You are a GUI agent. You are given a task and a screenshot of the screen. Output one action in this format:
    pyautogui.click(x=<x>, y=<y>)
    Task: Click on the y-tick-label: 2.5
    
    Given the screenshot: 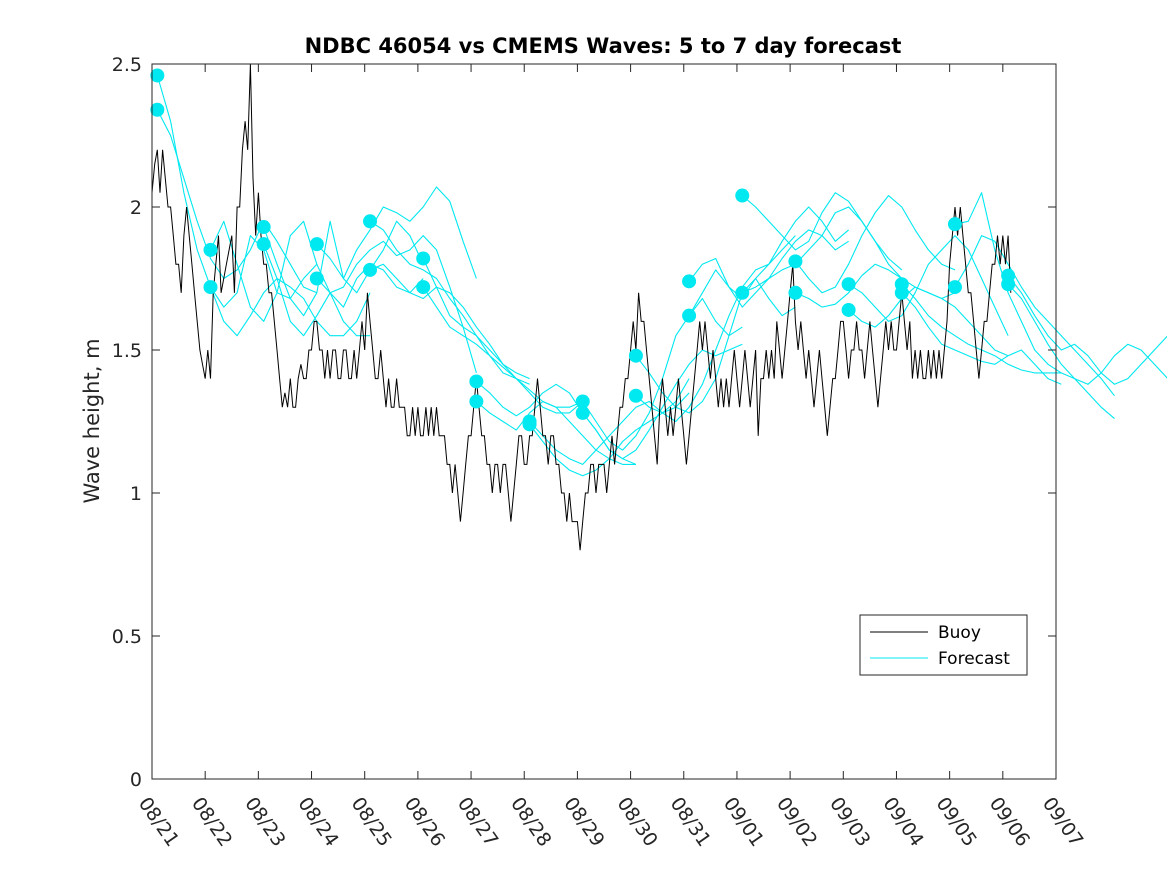 What is the action you would take?
    pyautogui.click(x=127, y=65)
    